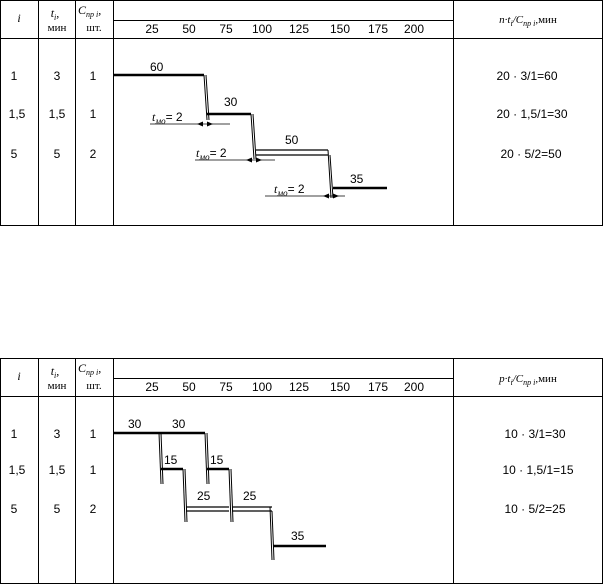 The image size is (604, 584). I want to click on row-calc: 10 · 1,5/1=15, so click(537, 470).